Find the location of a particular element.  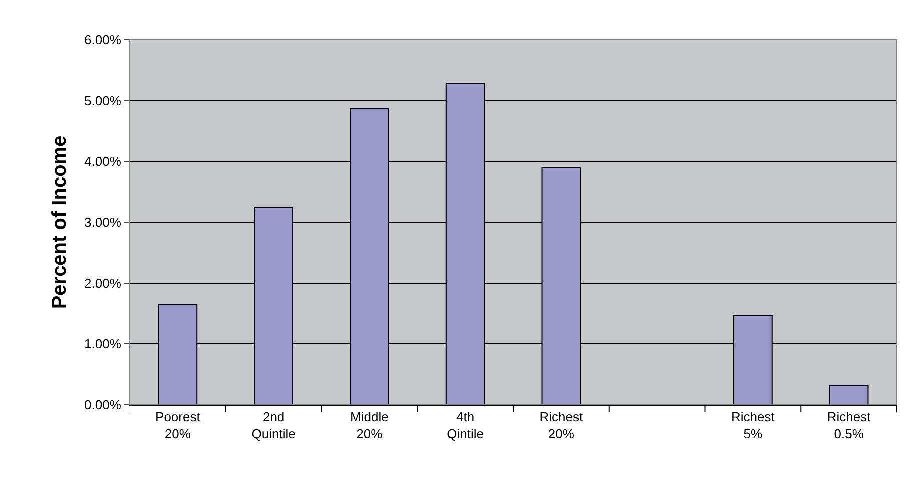

y-tick-label: 3.00% is located at coordinates (103, 222).